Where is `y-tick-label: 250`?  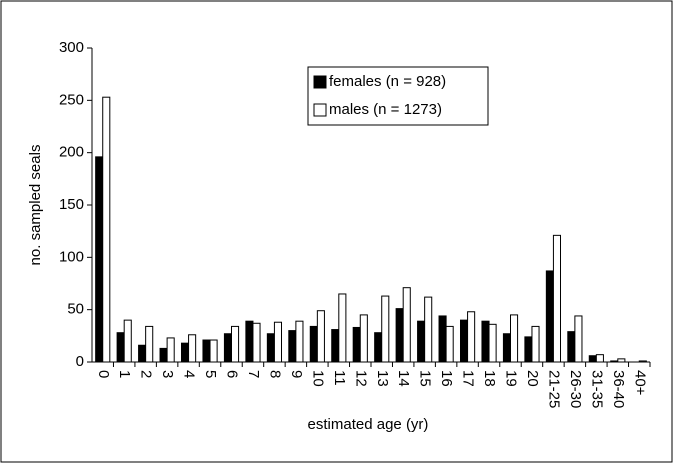
y-tick-label: 250 is located at coordinates (71, 99).